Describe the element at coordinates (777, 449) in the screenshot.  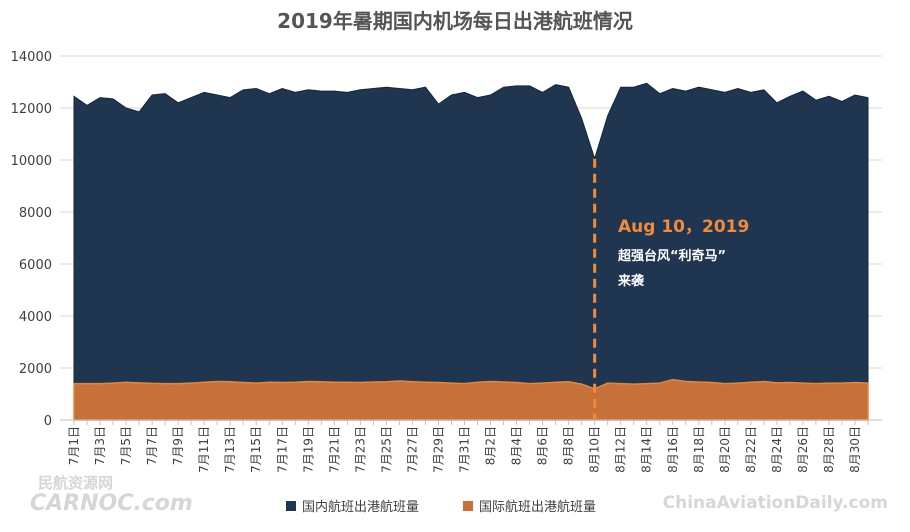
I see `x-tick-label: 8月24日` at that location.